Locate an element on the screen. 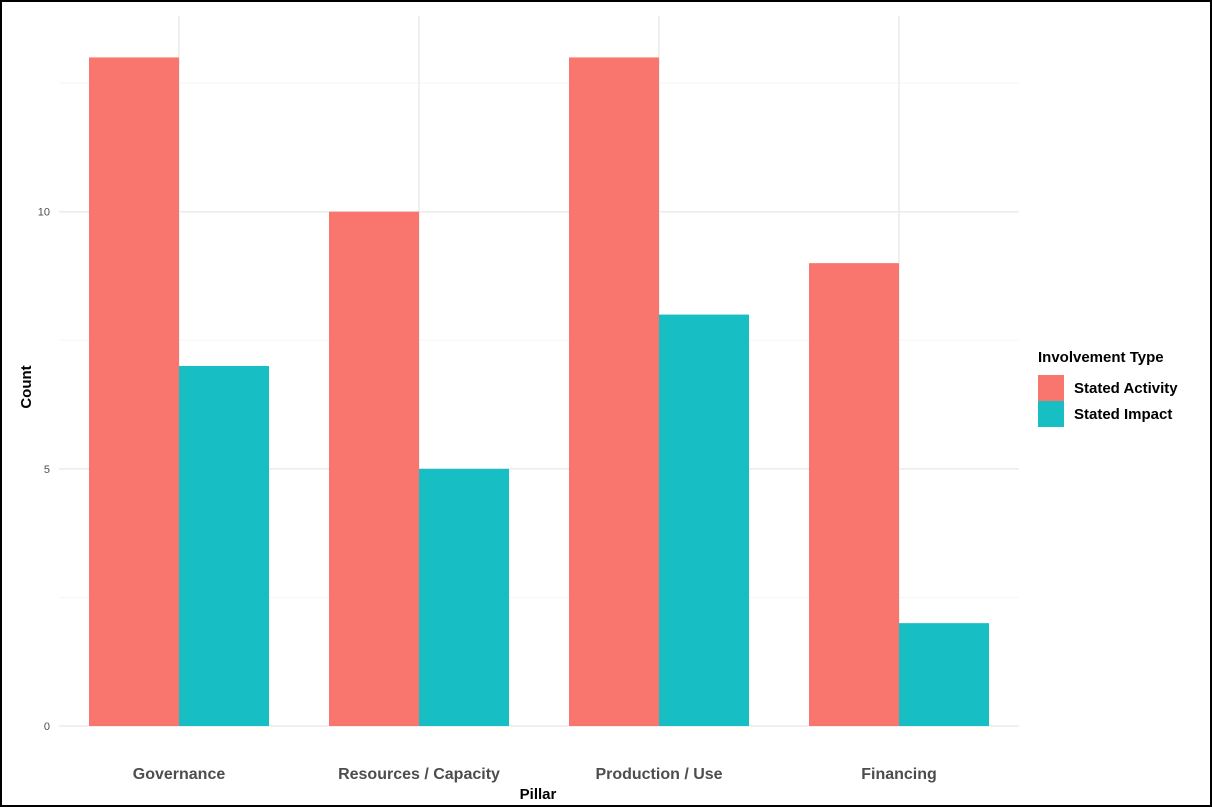 This screenshot has height=809, width=1212. y-axis-title: Count is located at coordinates (26, 386).